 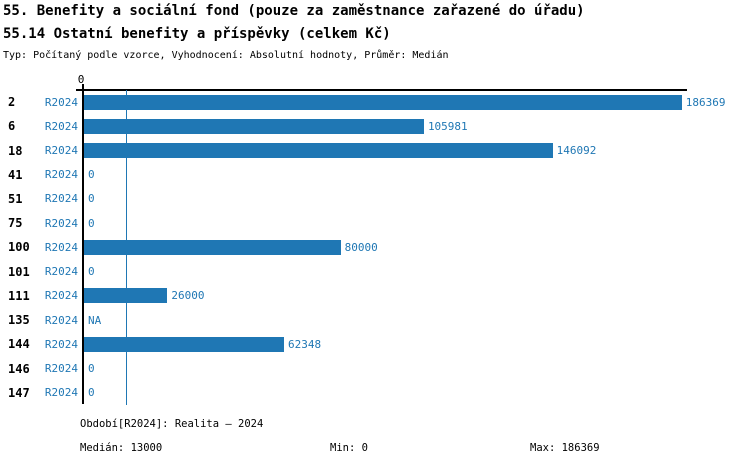 What do you see at coordinates (385, 296) in the screenshot?
I see `plot-cell: 26000` at bounding box center [385, 296].